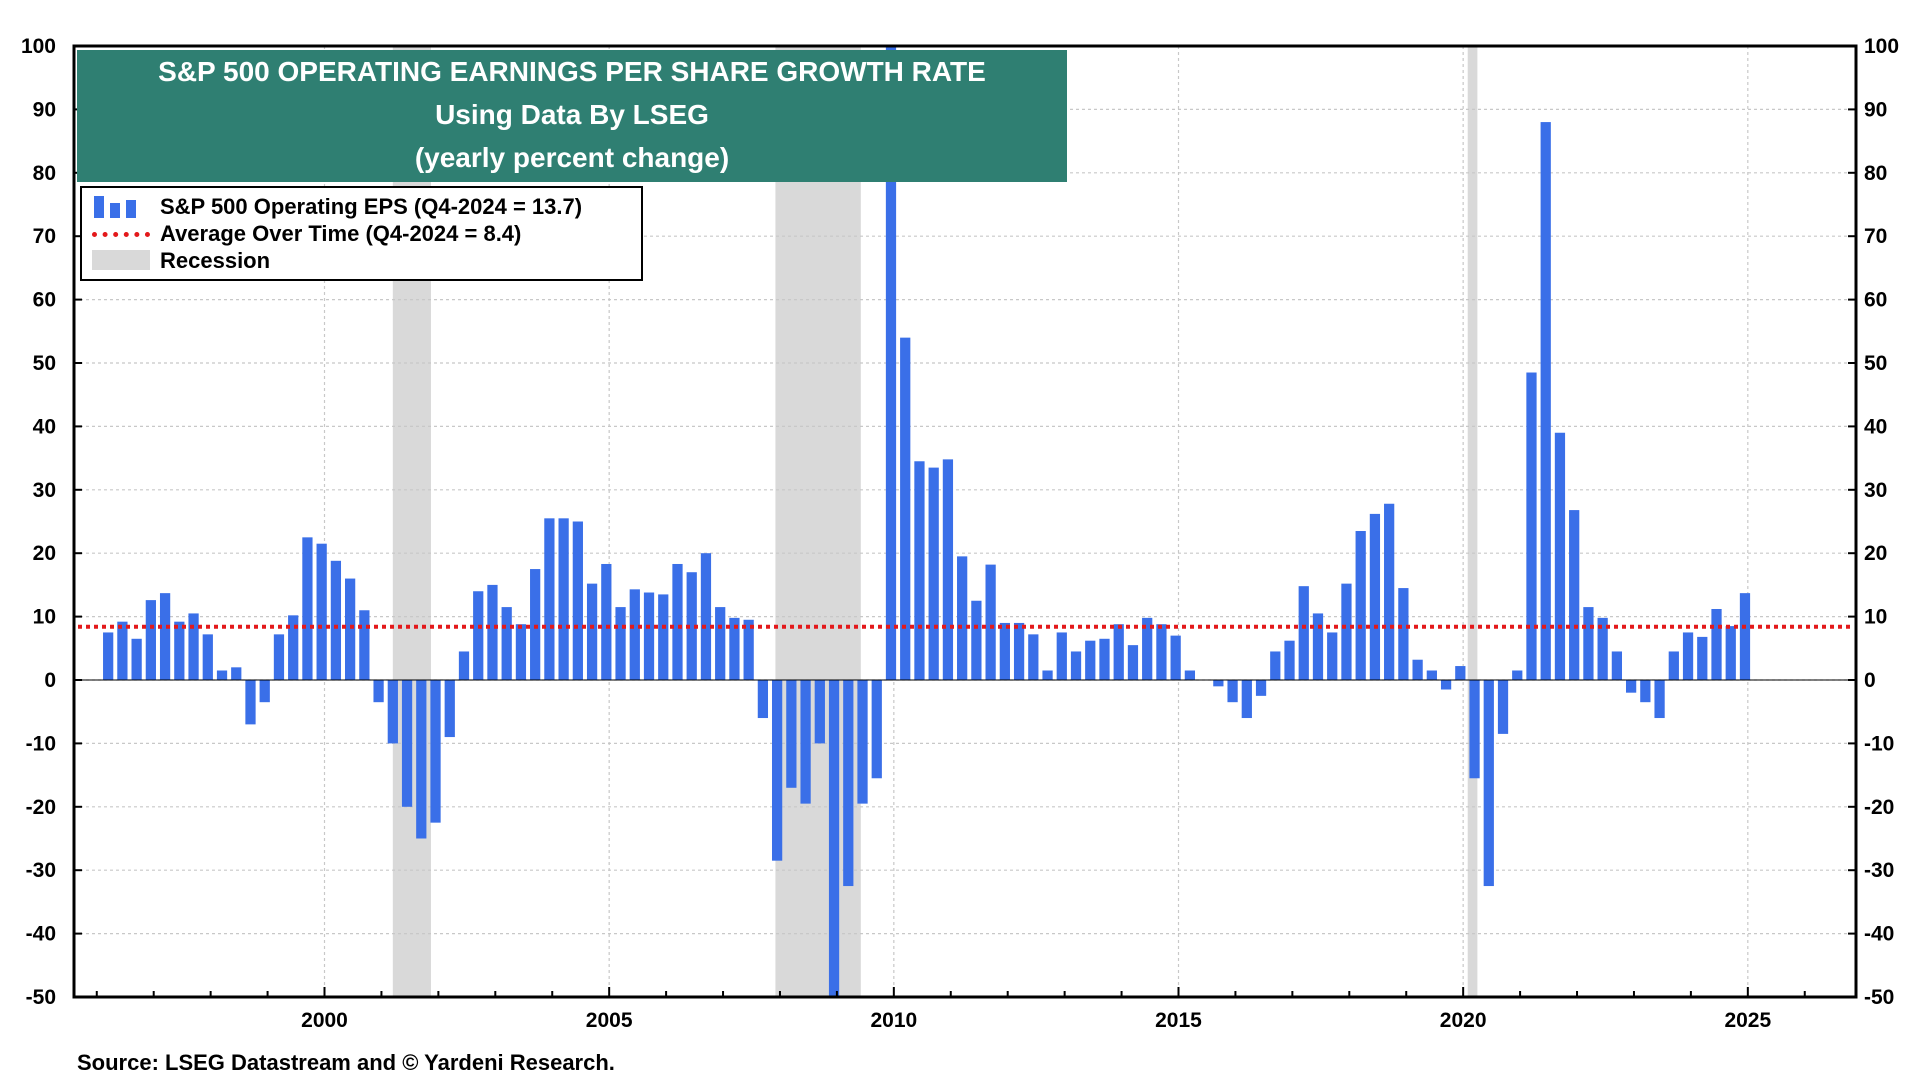  Describe the element at coordinates (1881, 46) in the screenshot. I see `y-tick-label-right: 100` at that location.